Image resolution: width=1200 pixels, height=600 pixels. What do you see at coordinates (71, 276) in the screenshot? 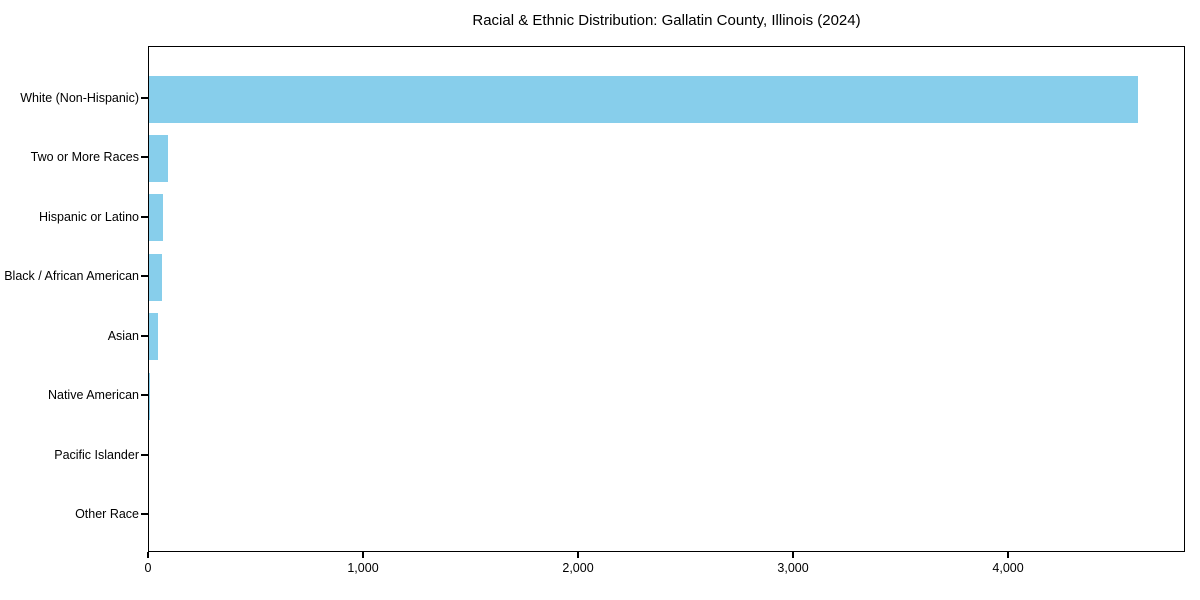
I see `y-tick-label-black-african-american: Black / African American` at bounding box center [71, 276].